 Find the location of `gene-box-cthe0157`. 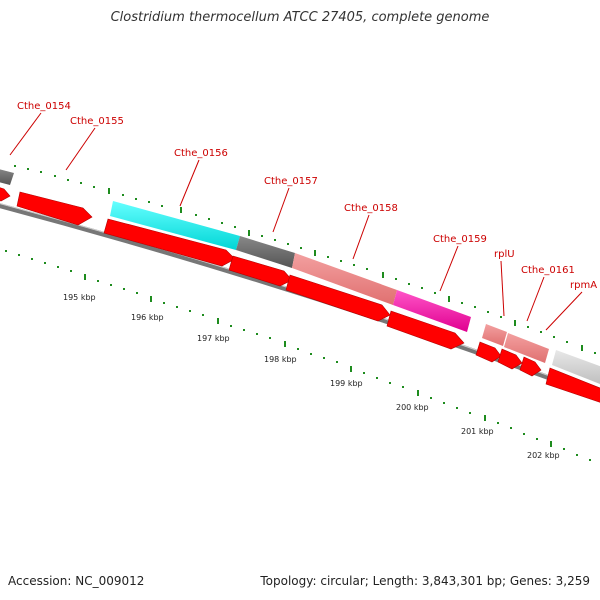

gene-box-cthe0157 is located at coordinates (265, 252).